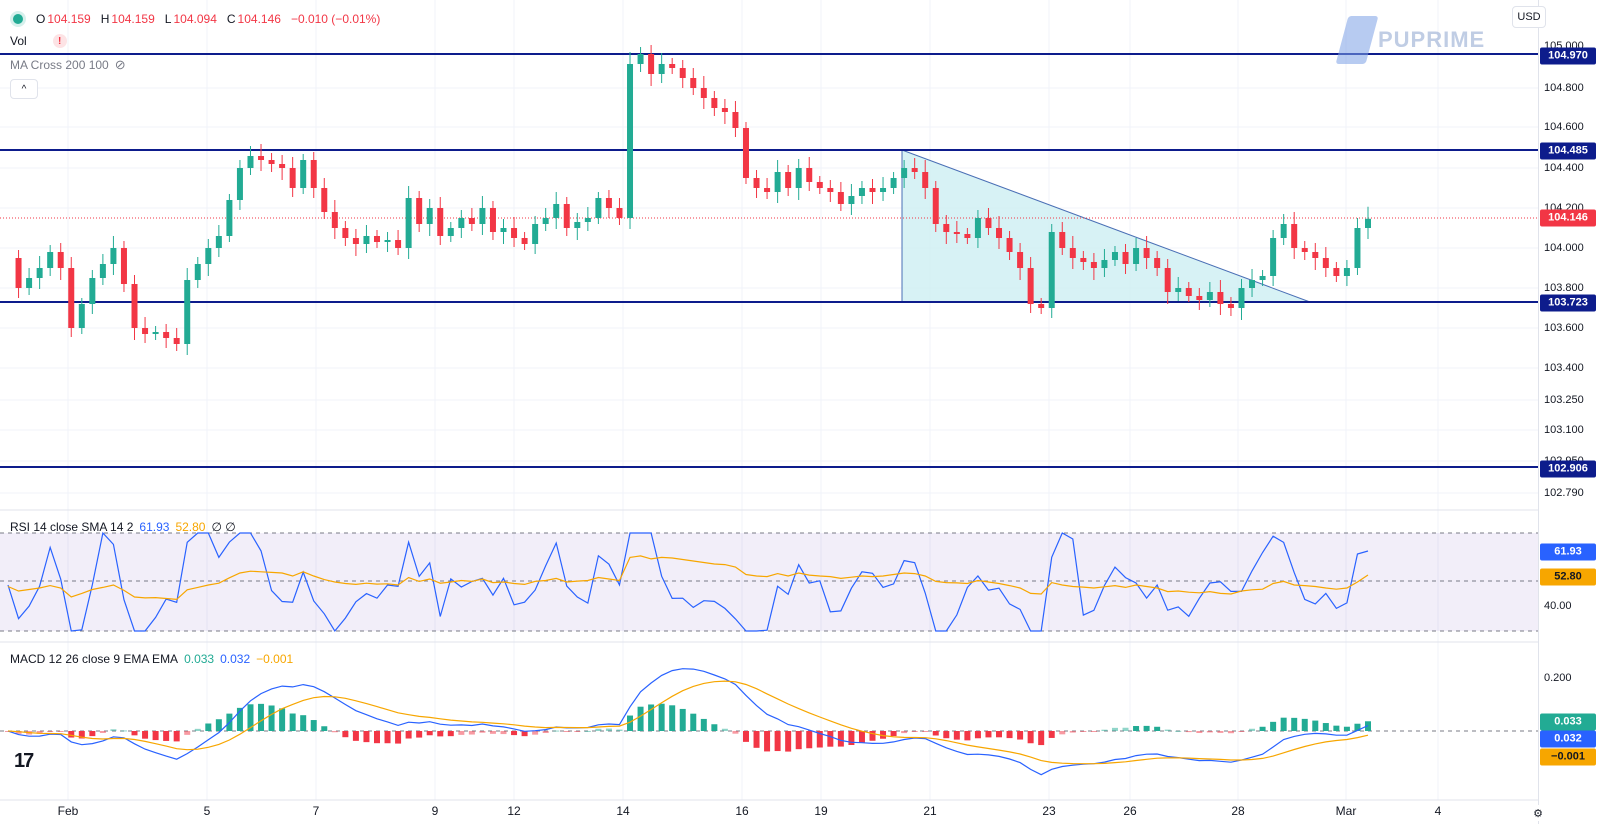 The height and width of the screenshot is (824, 1600). Describe the element at coordinates (68, 65) in the screenshot. I see `ma-cross-legend: MA Cross 200 100 ⊘` at that location.